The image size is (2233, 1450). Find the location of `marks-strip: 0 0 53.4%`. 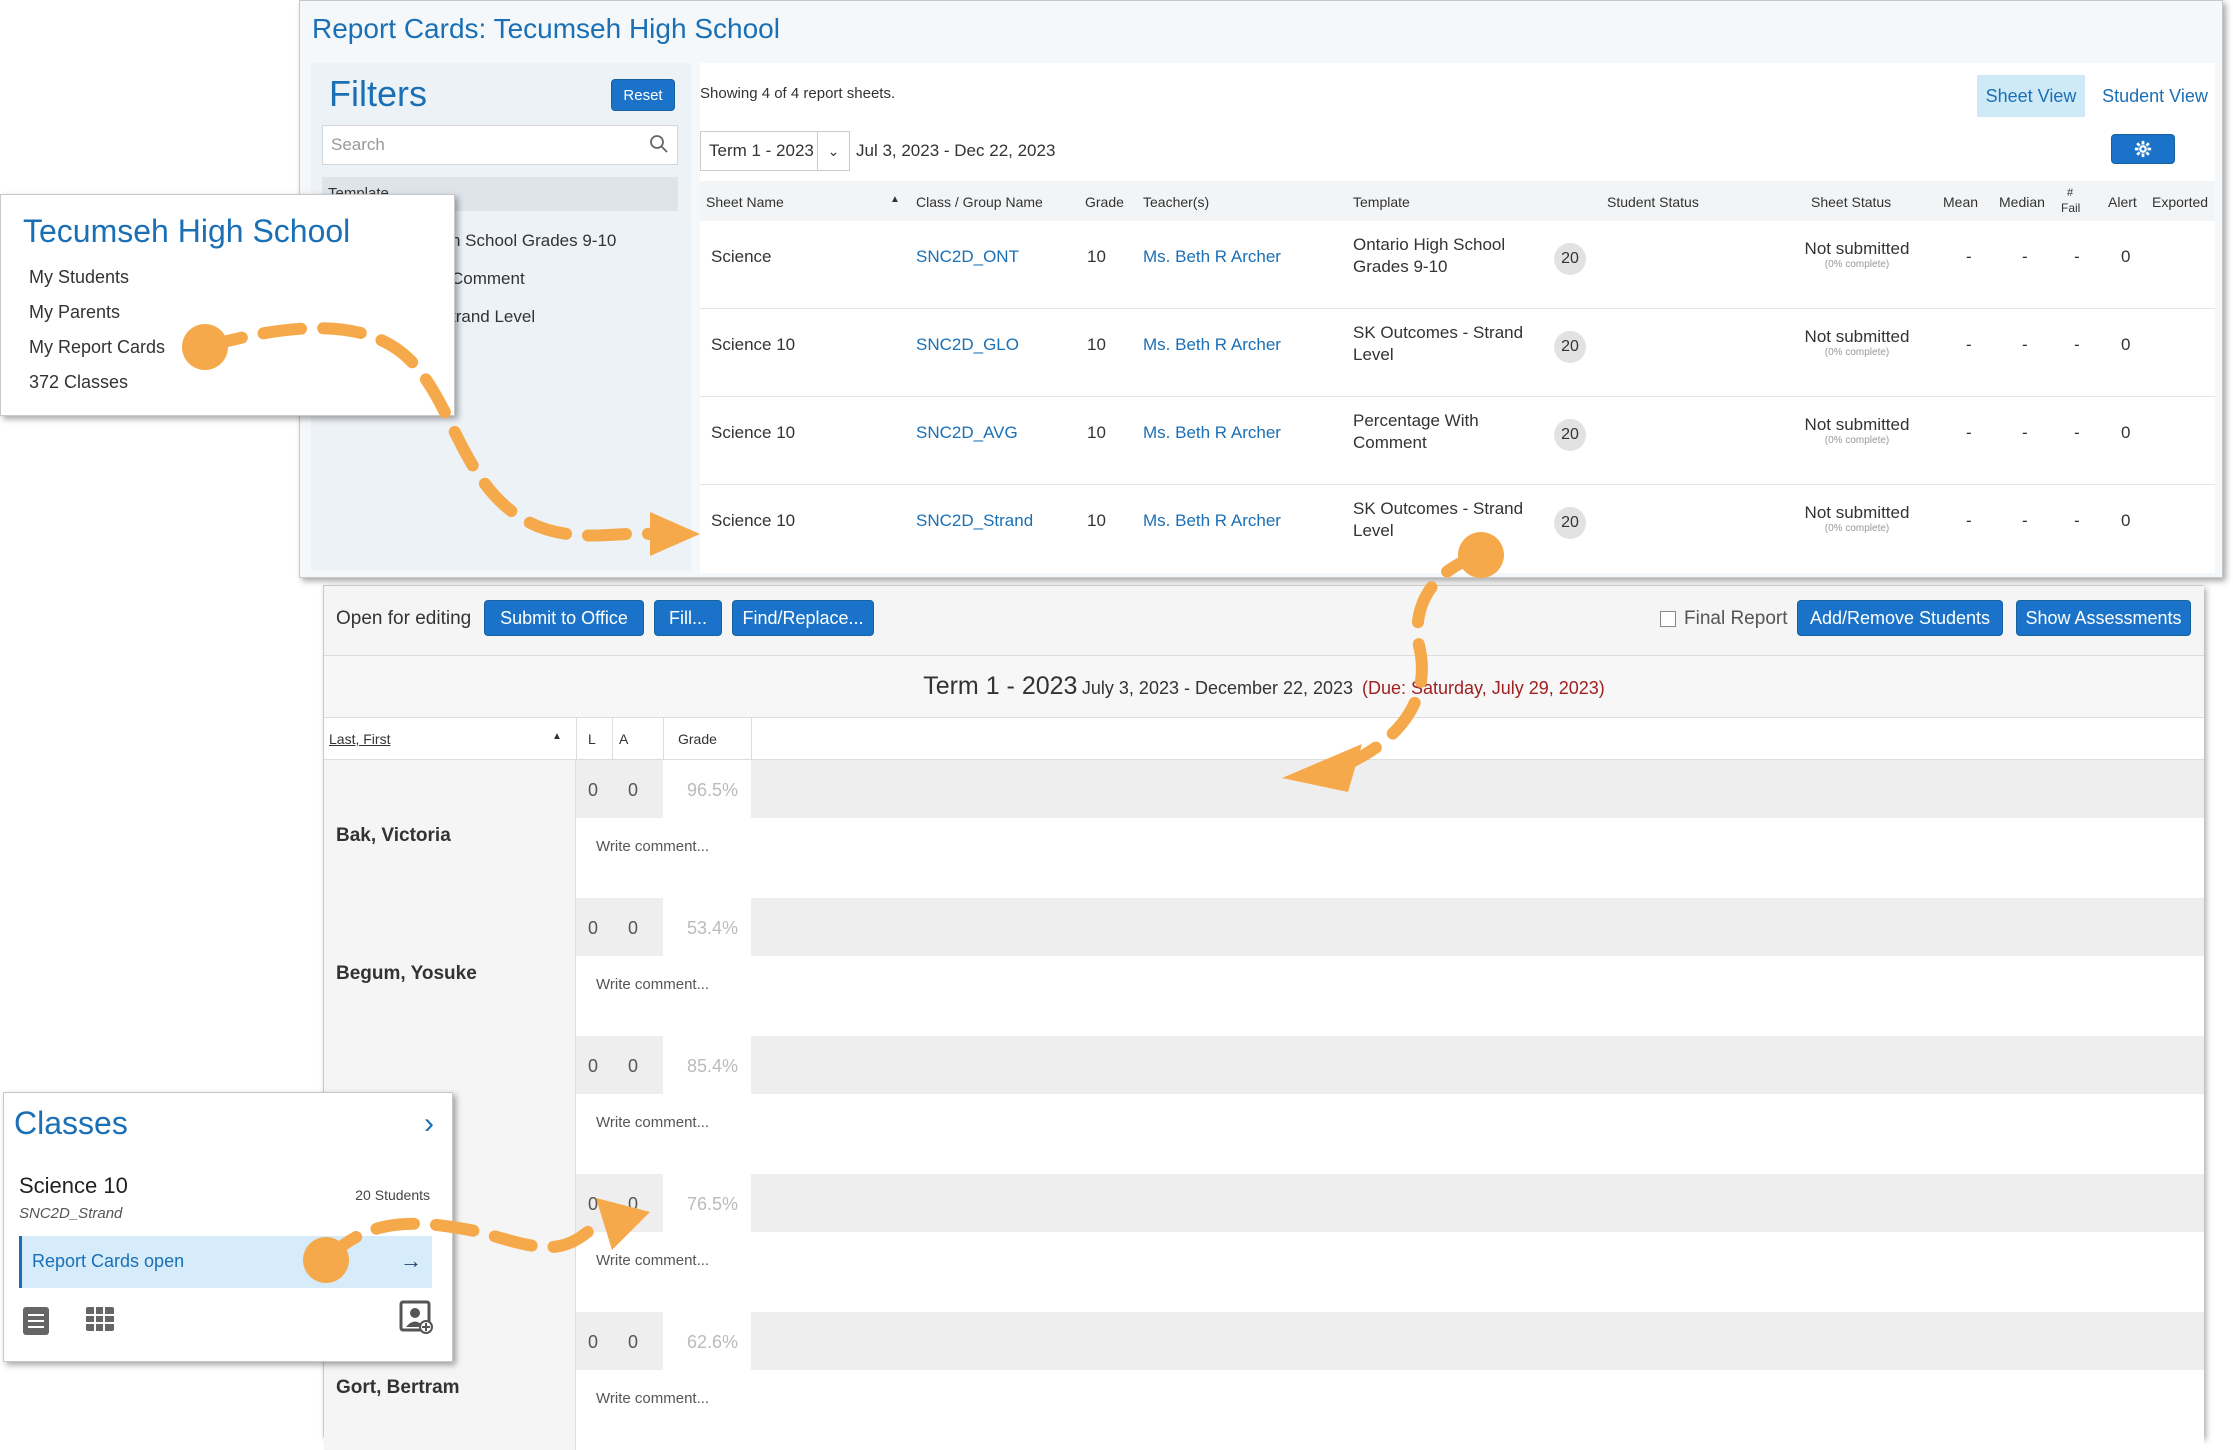

marks-strip: 0 0 53.4% is located at coordinates (1390, 927).